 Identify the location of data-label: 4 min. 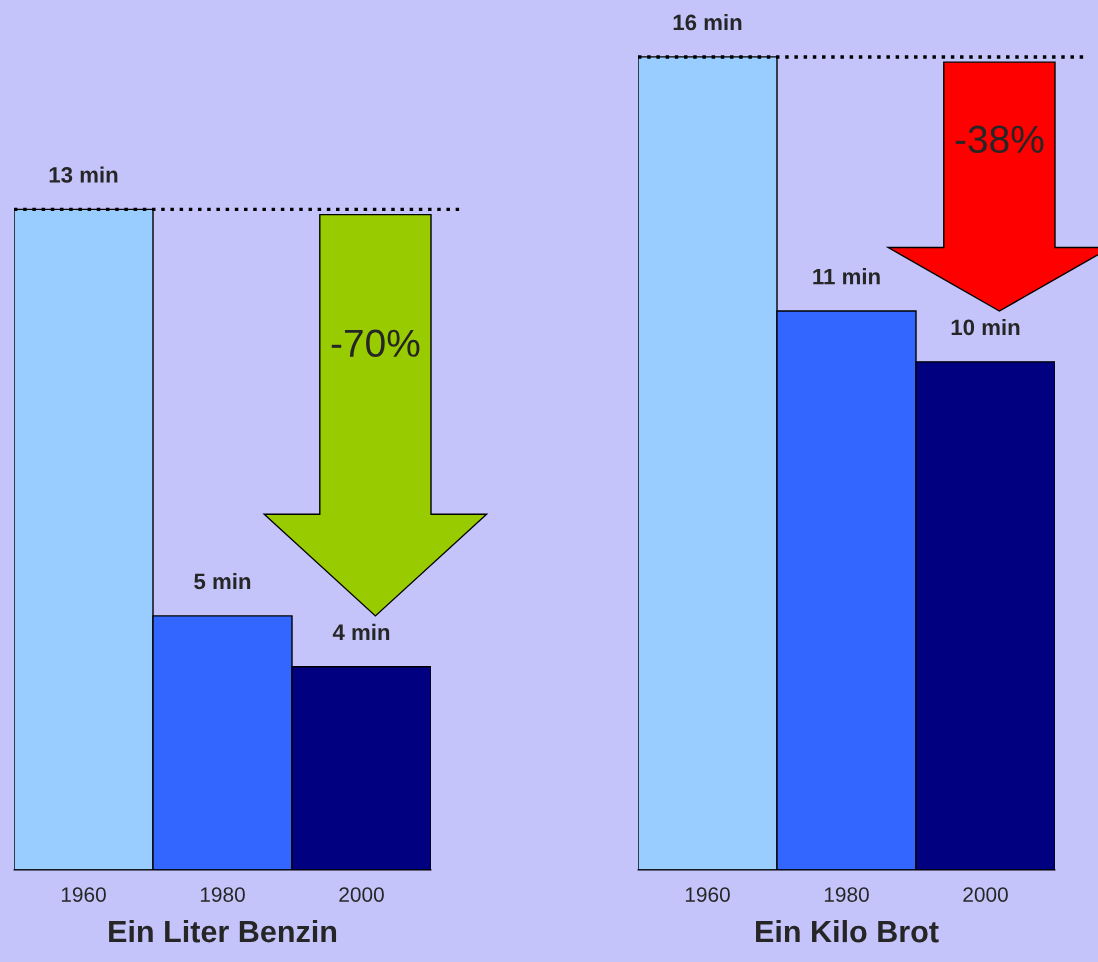
(361, 631).